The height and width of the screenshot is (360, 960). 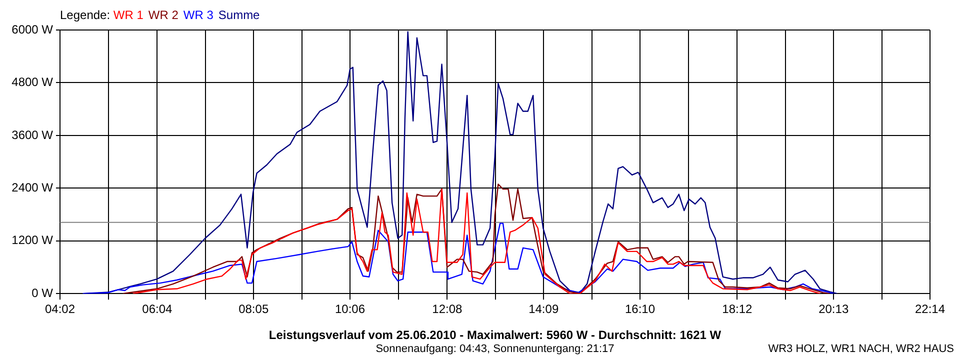 What do you see at coordinates (737, 309) in the screenshot?
I see `x-tick-label: 18:12` at bounding box center [737, 309].